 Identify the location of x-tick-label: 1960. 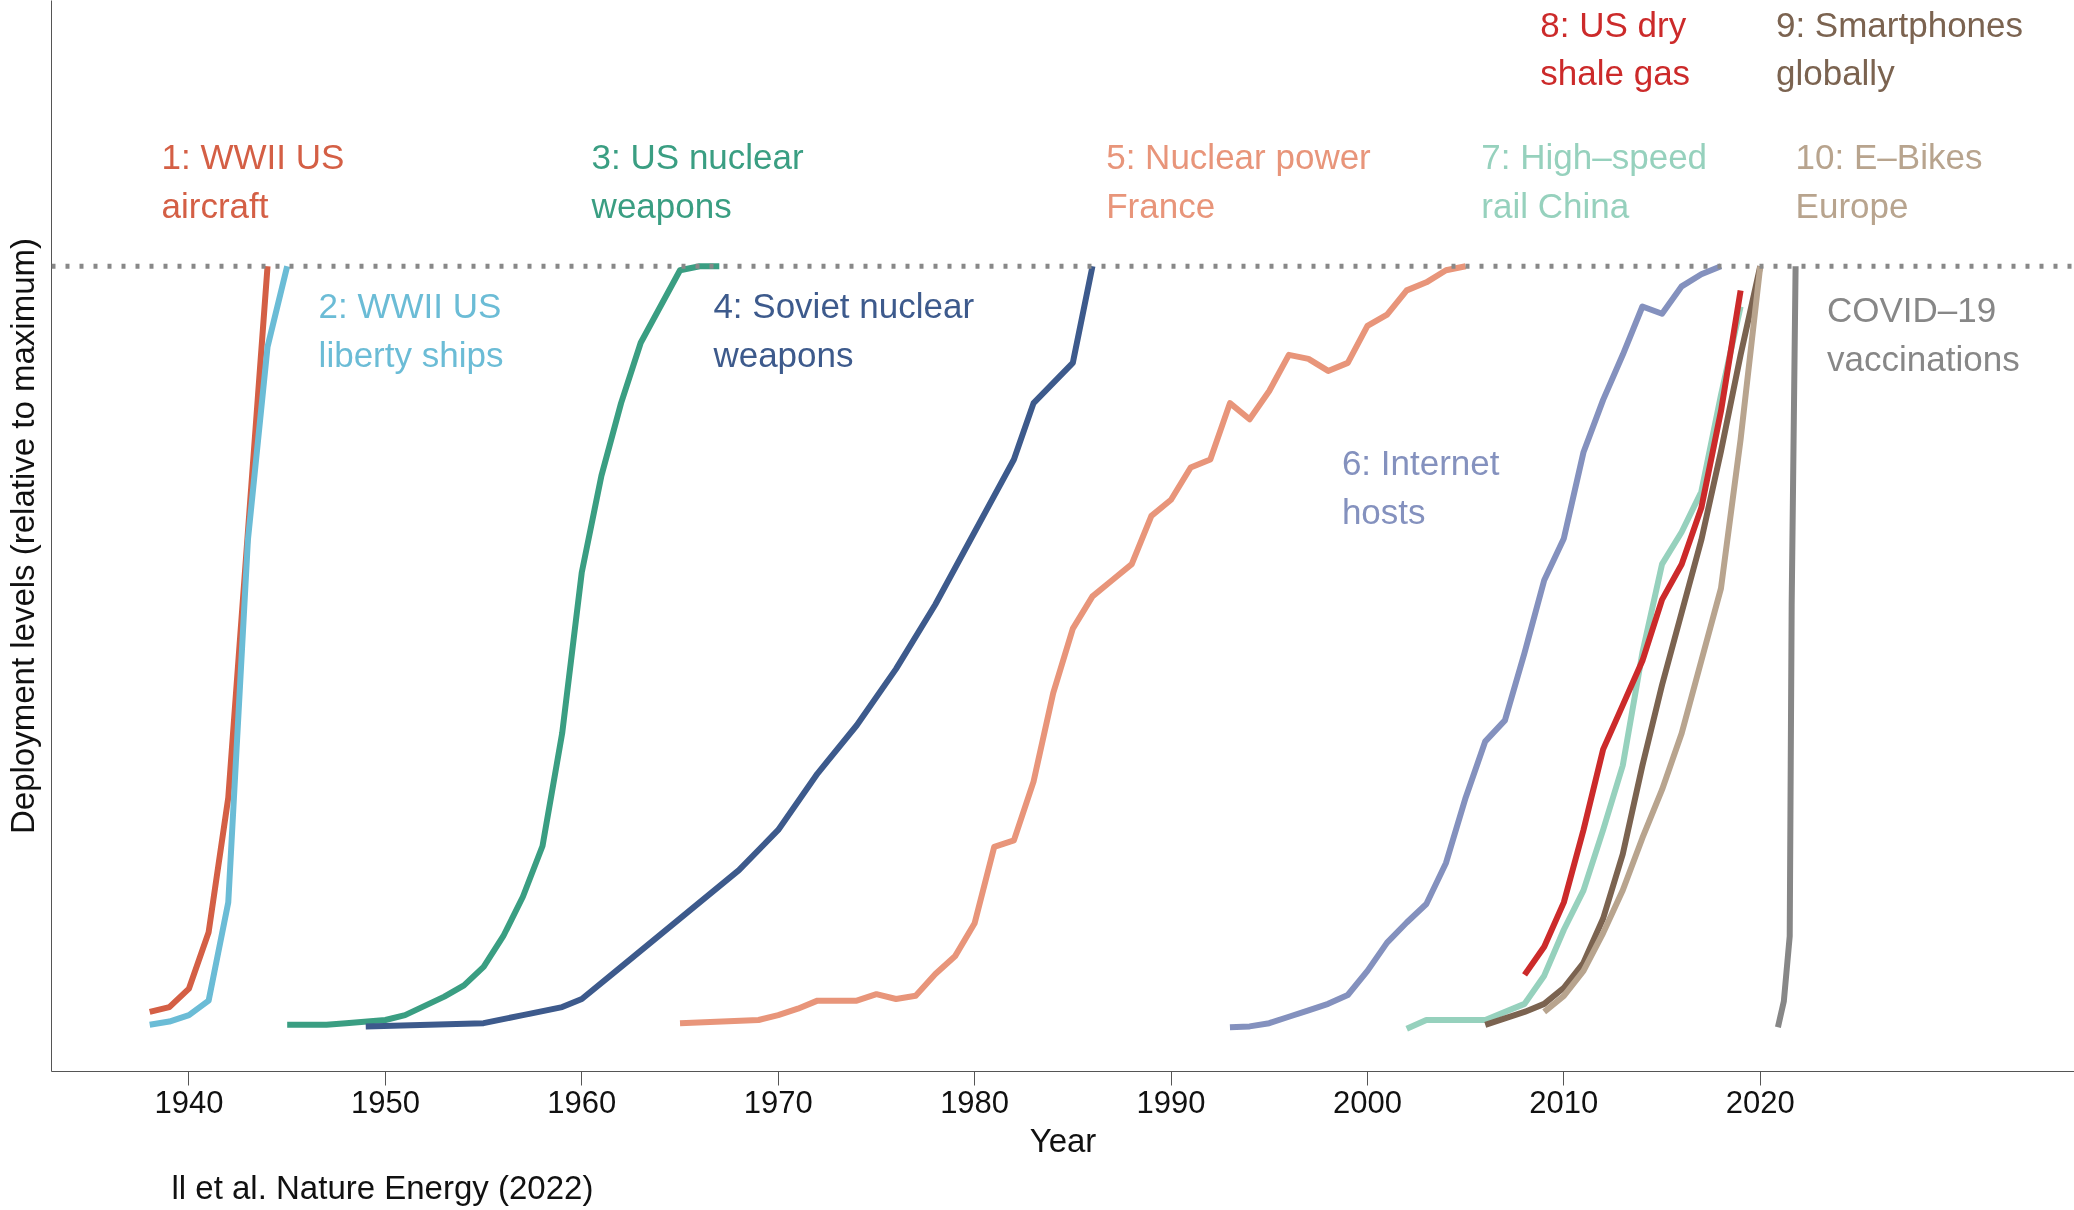
(582, 1102).